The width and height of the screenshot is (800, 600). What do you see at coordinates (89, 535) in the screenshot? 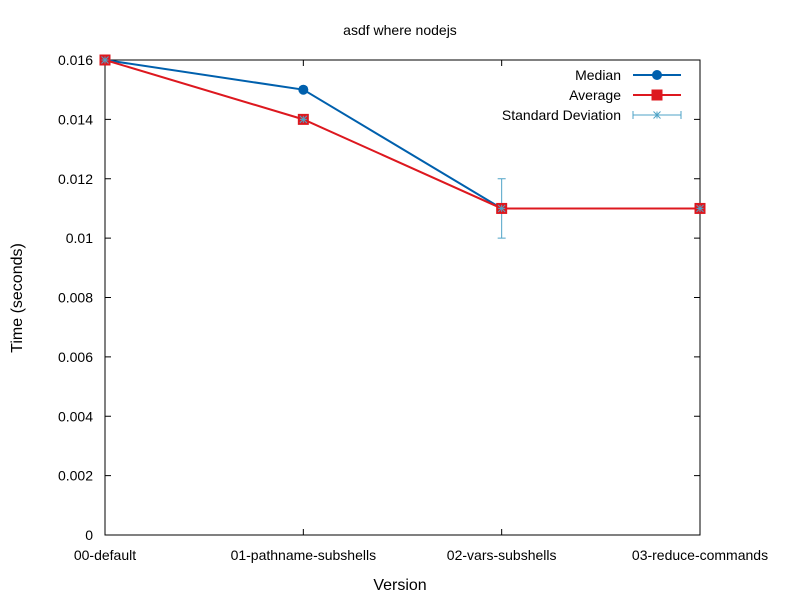
I see `y-tick-label: 0` at bounding box center [89, 535].